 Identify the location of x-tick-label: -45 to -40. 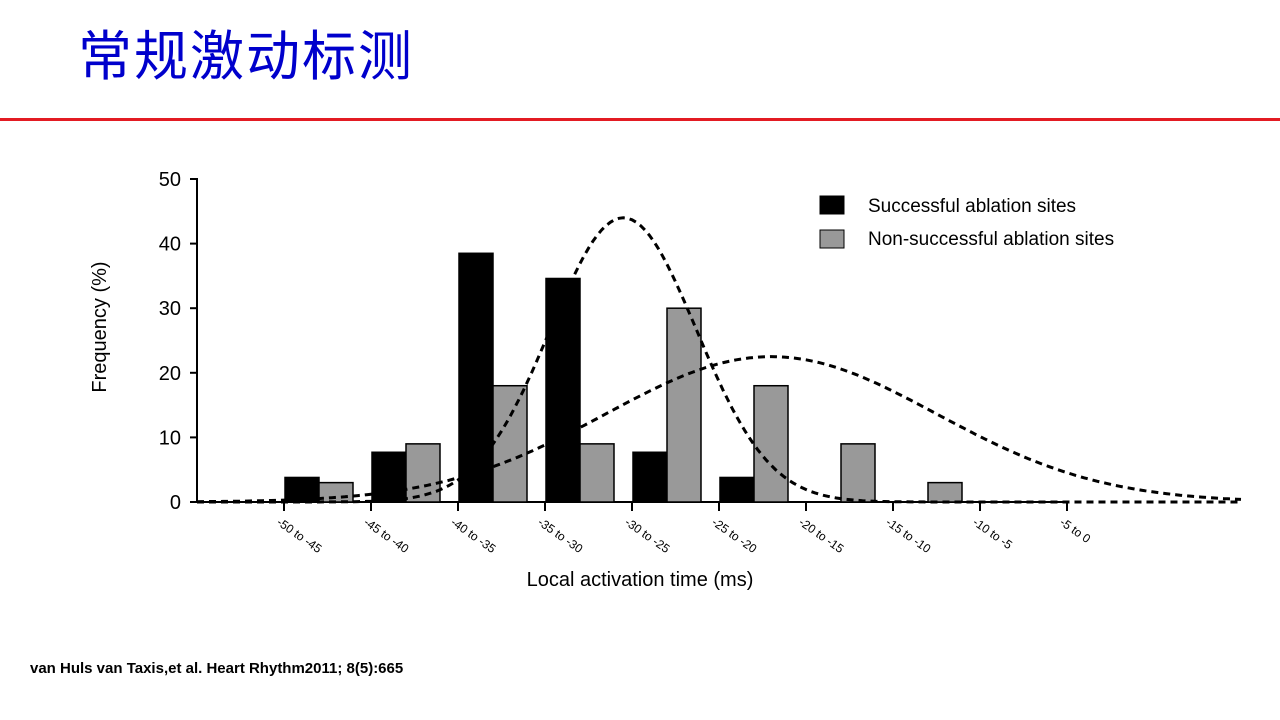
(386, 535).